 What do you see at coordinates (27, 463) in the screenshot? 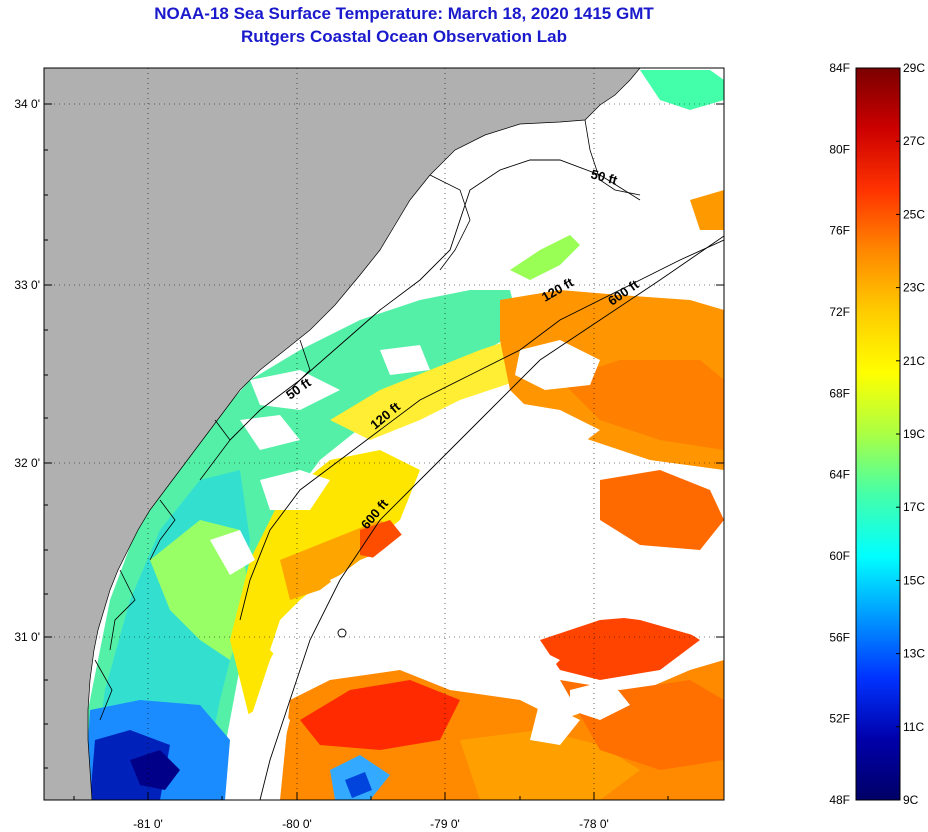
I see `lat-tick-label: 32 0'` at bounding box center [27, 463].